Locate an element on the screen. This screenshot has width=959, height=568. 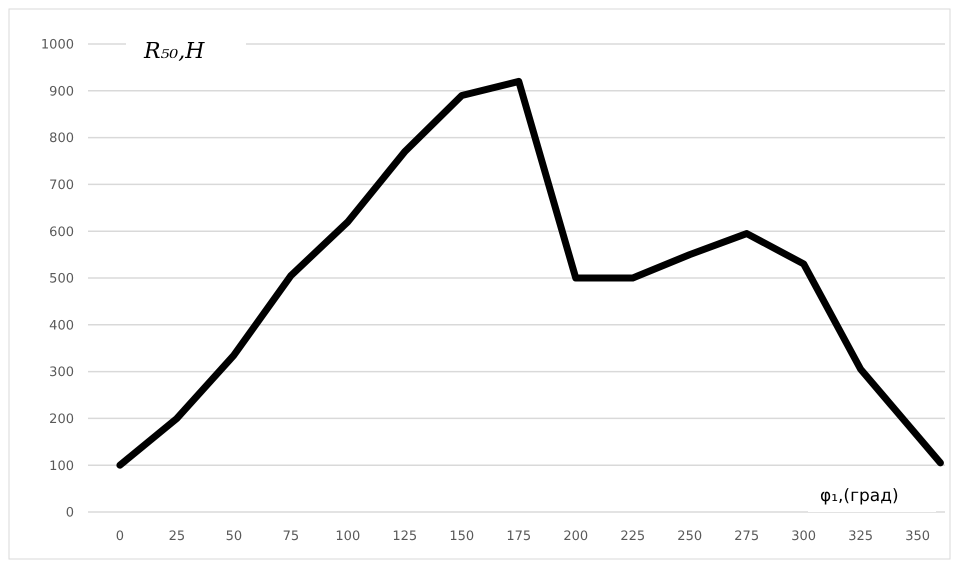
x-tick-label: 350 is located at coordinates (917, 536).